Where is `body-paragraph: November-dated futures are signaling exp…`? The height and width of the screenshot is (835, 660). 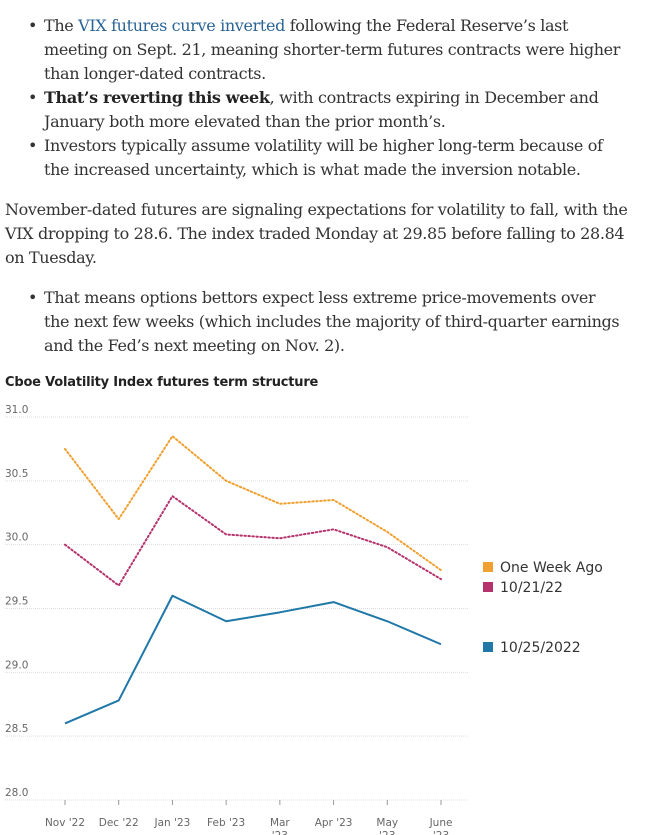
body-paragraph: November-dated futures are signaling exp… is located at coordinates (316, 233).